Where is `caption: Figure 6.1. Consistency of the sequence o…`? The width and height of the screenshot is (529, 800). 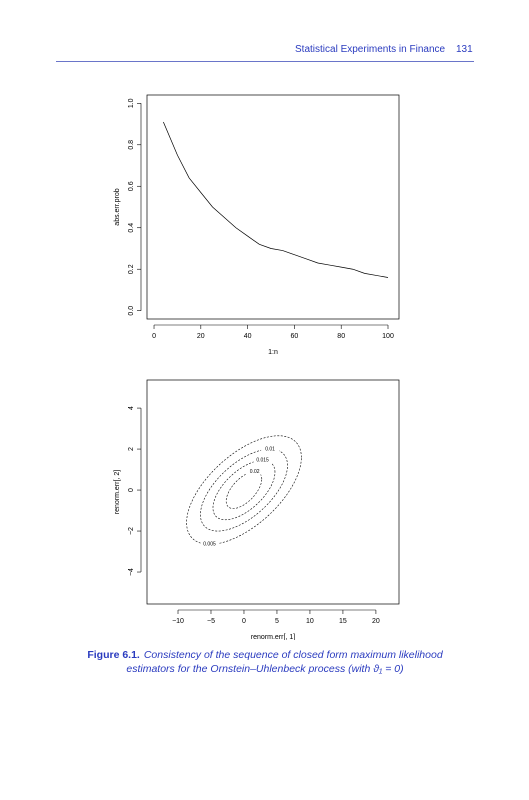 caption: Figure 6.1. Consistency of the sequence o… is located at coordinates (265, 662).